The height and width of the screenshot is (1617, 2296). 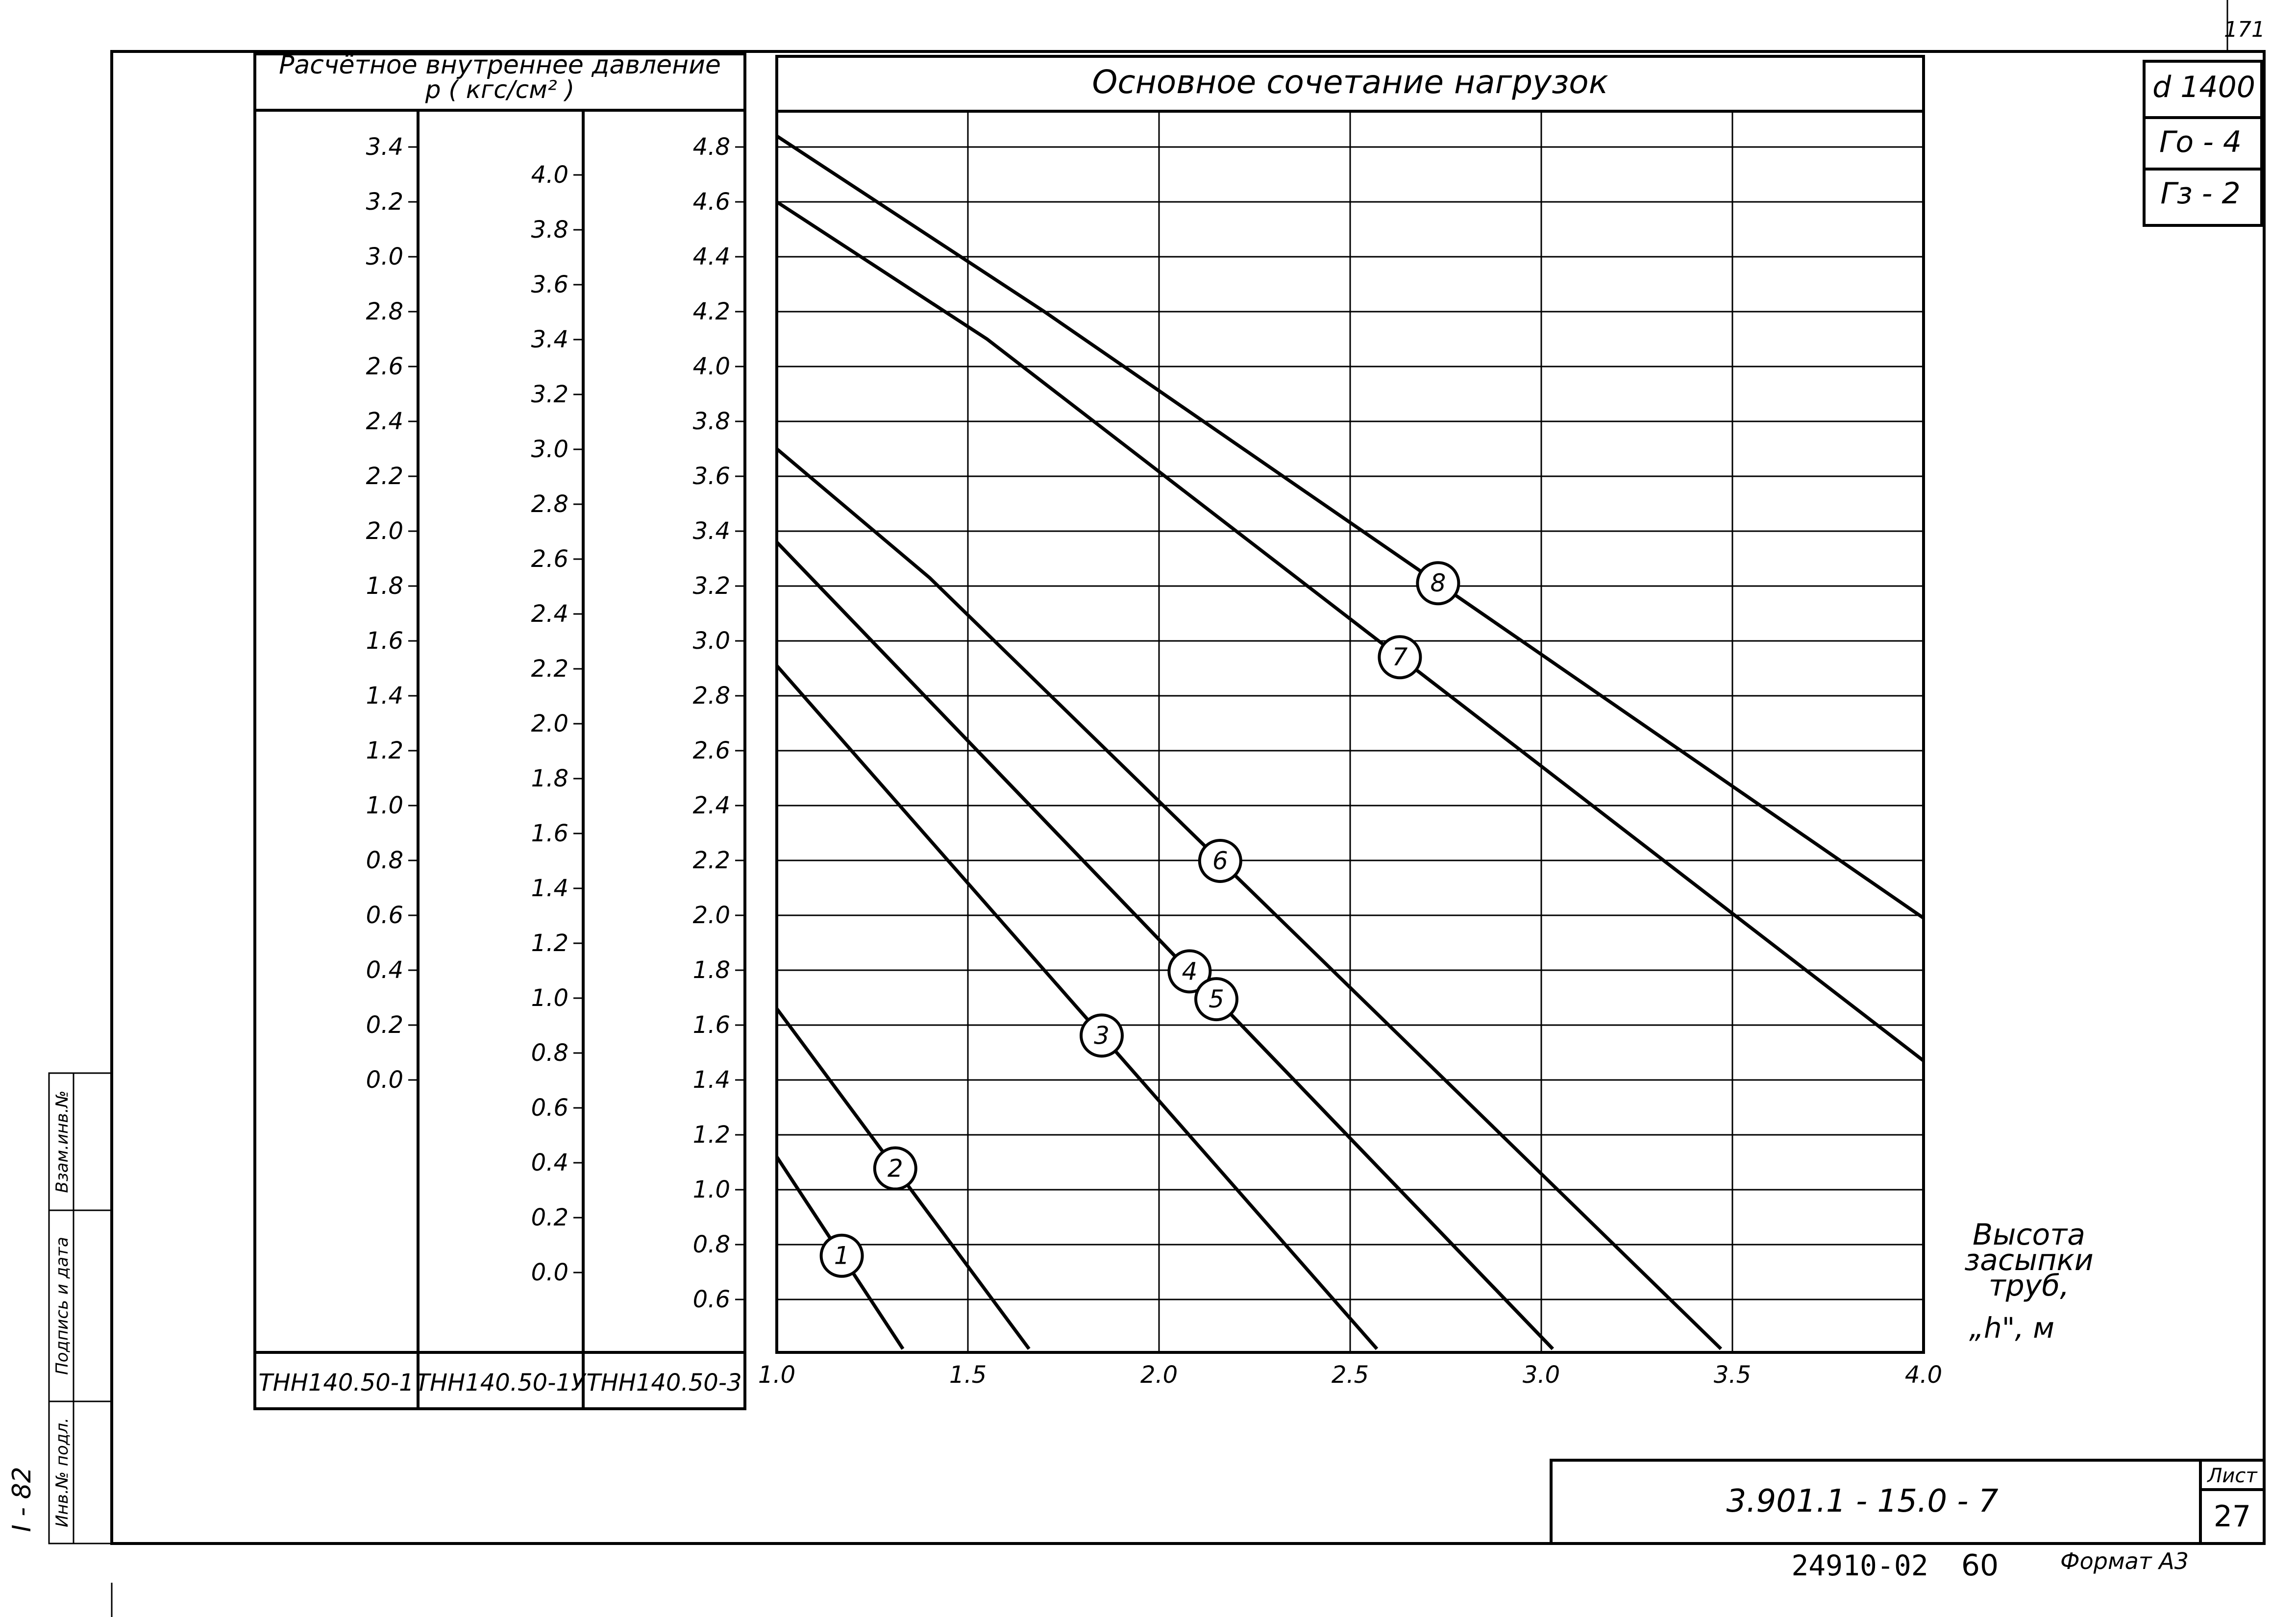 I want to click on x-axis-label-line2: засыпки, so click(x=2029, y=1260).